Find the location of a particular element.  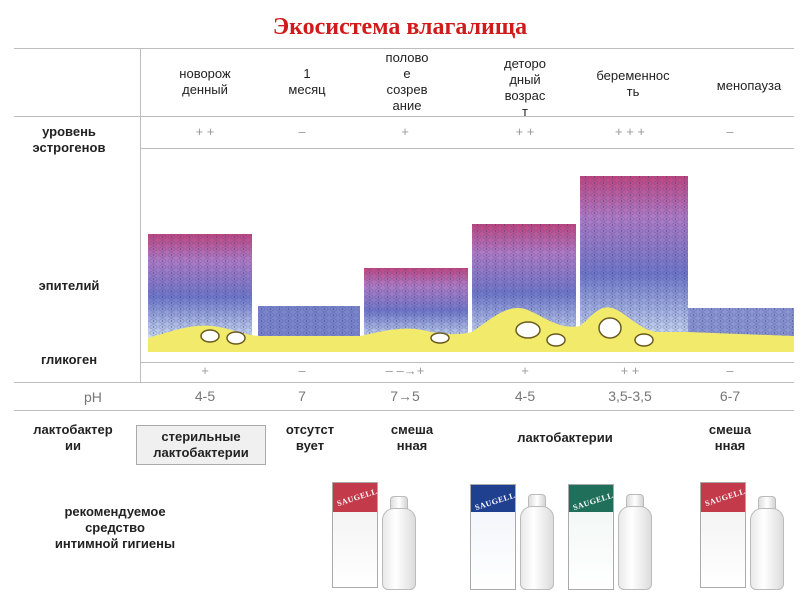

divider-estrogen-bottom is located at coordinates (467, 148).